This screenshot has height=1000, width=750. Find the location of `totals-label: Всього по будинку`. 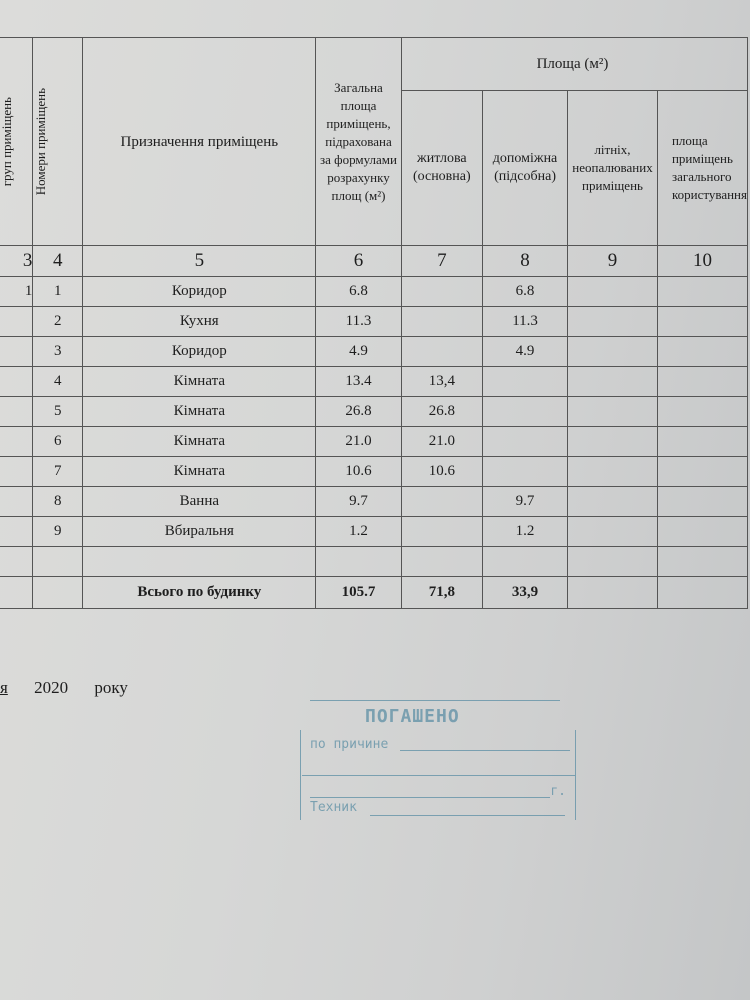

totals-label: Всього по будинку is located at coordinates (199, 592).